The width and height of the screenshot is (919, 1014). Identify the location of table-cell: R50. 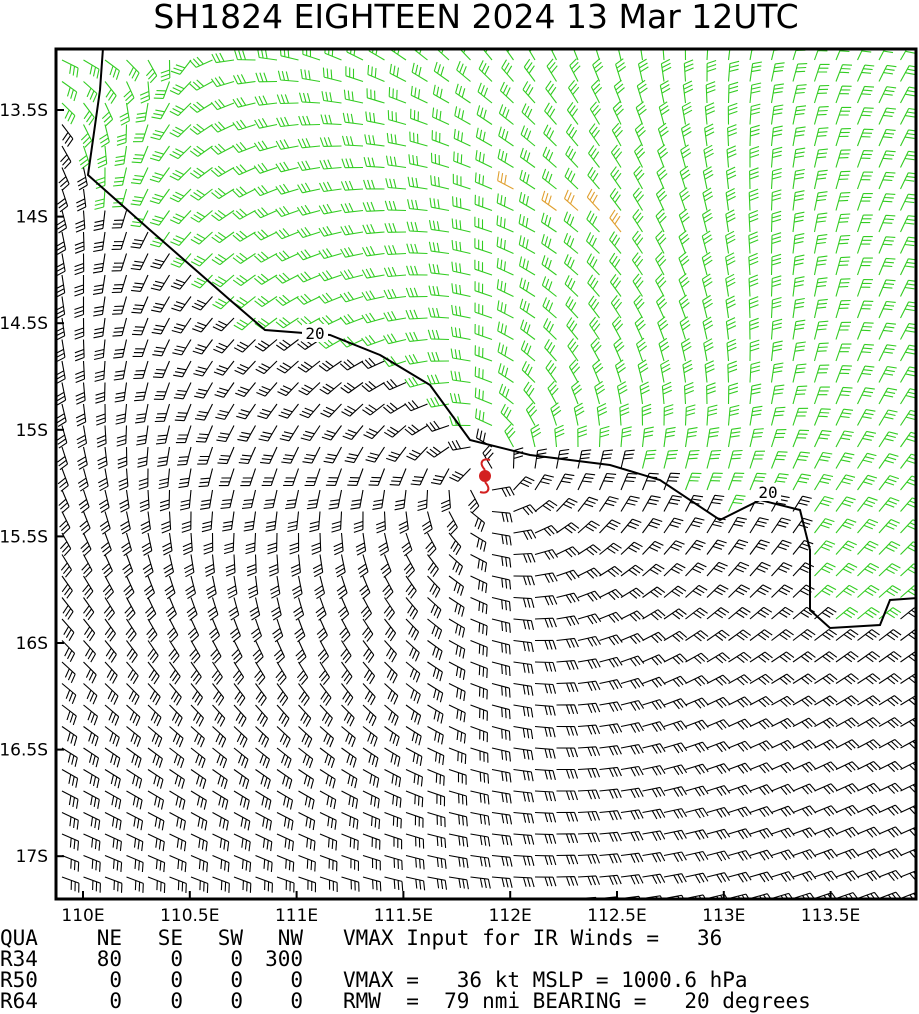
(19, 980).